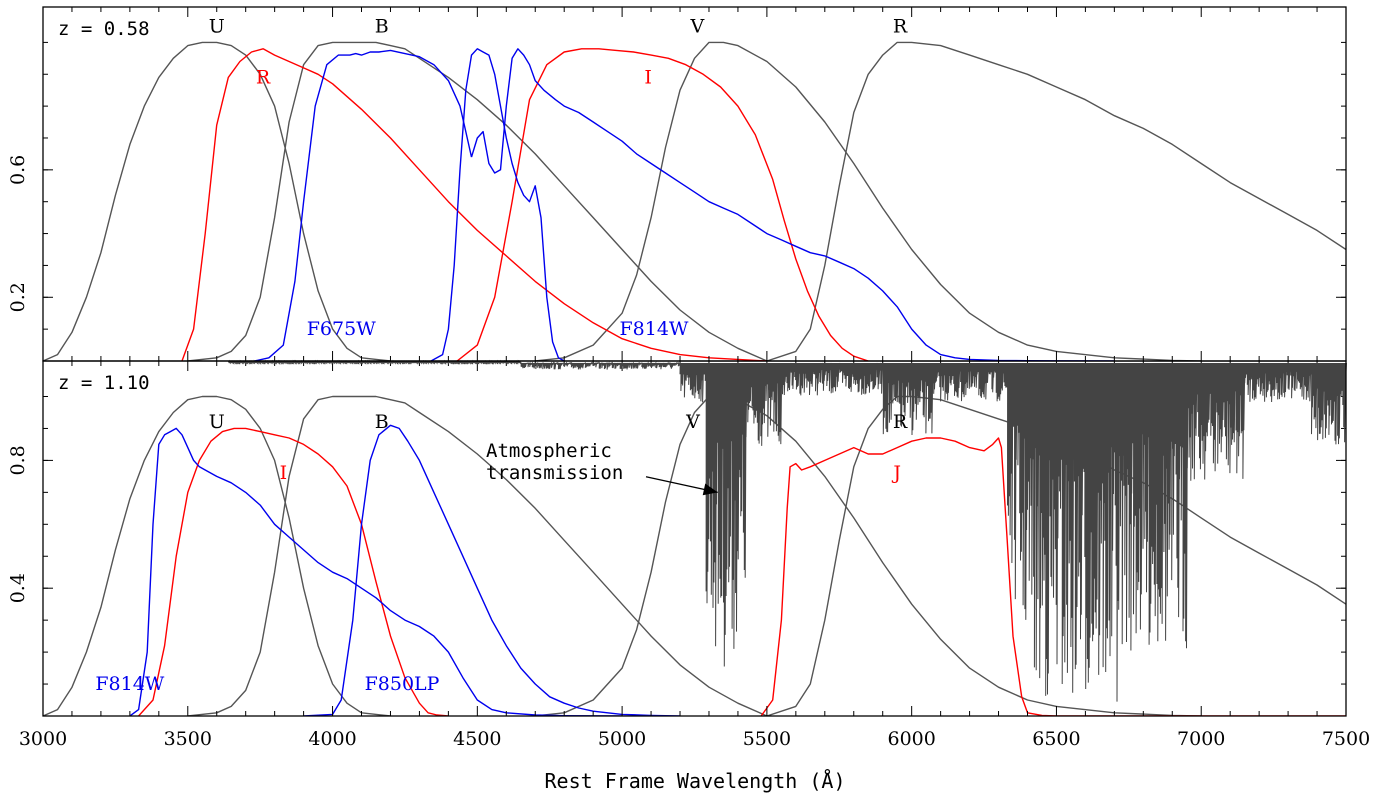  What do you see at coordinates (104, 29) in the screenshot?
I see `redshift-label: z = 0.58` at bounding box center [104, 29].